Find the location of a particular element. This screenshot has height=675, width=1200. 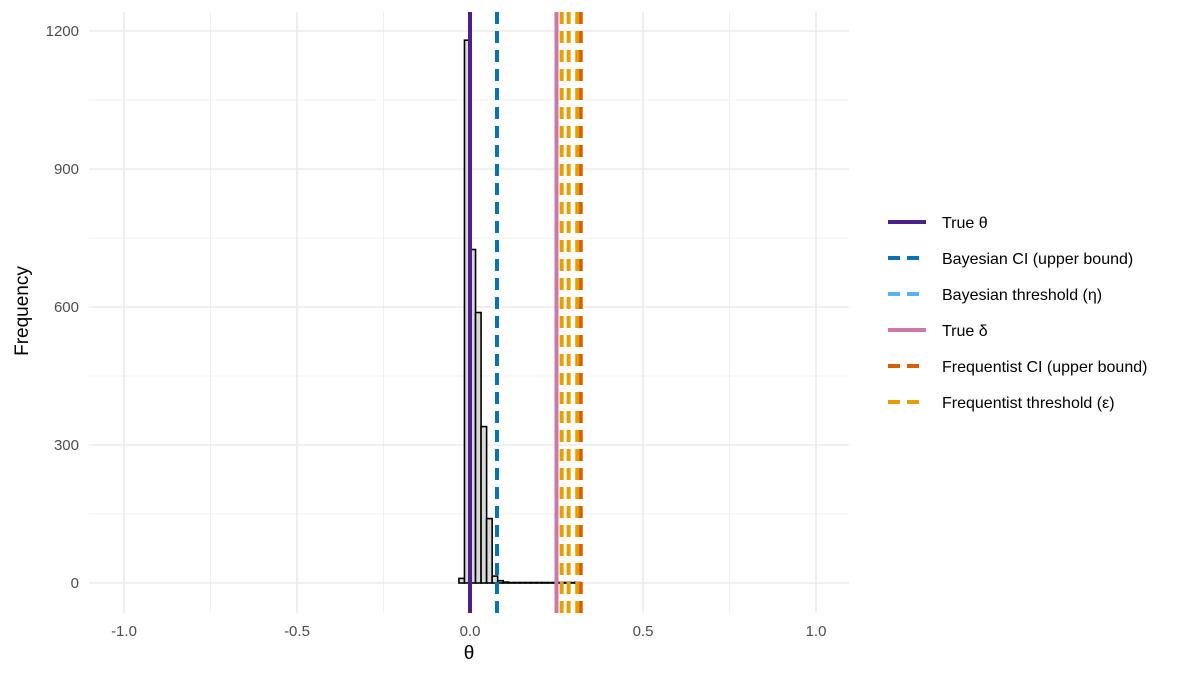

legend-item: Bayesian CI (upper bound) is located at coordinates (1010, 259).